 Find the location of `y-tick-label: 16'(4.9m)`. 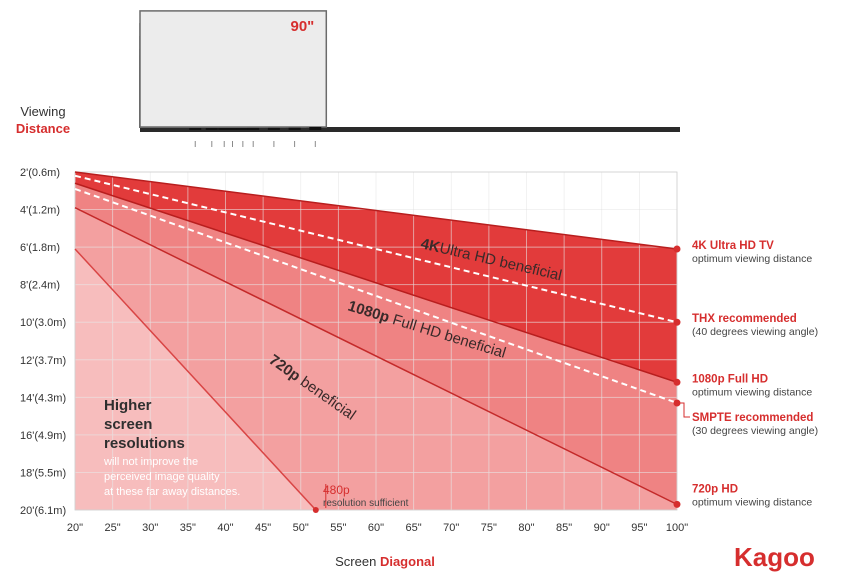

y-tick-label: 16'(4.9m) is located at coordinates (43, 436).